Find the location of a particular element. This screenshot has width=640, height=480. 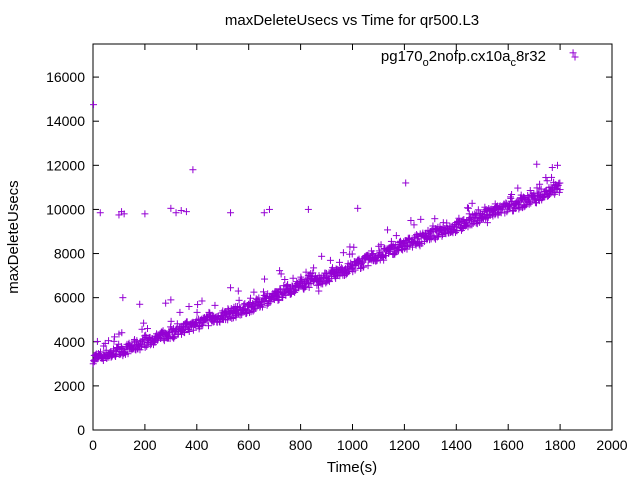

y-tick-label: 14000 is located at coordinates (65, 121).